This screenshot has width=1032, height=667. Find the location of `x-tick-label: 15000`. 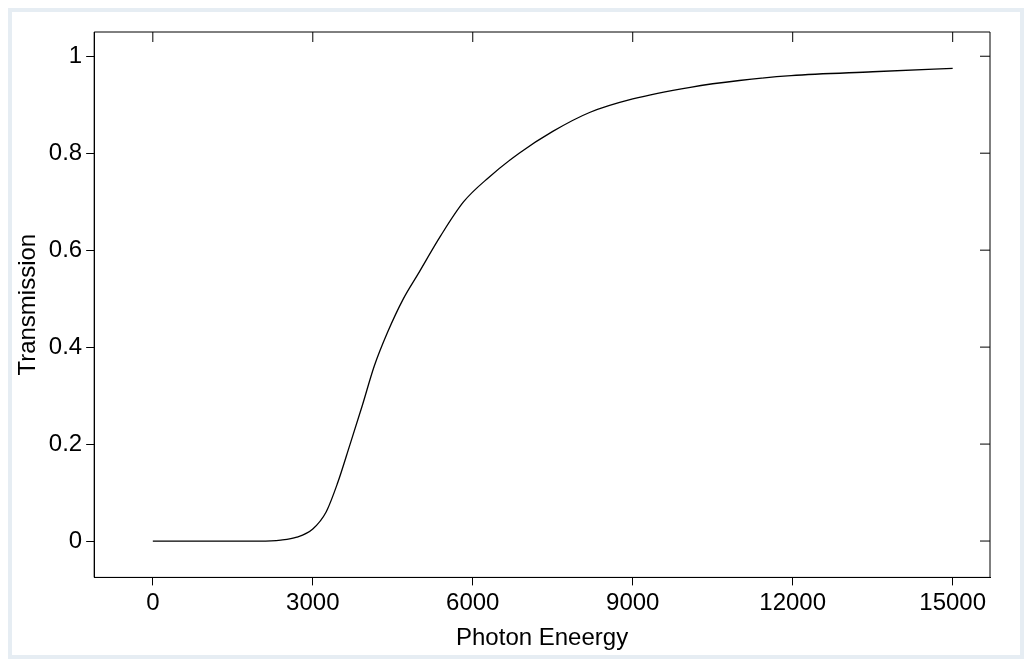

x-tick-label: 15000 is located at coordinates (953, 602).